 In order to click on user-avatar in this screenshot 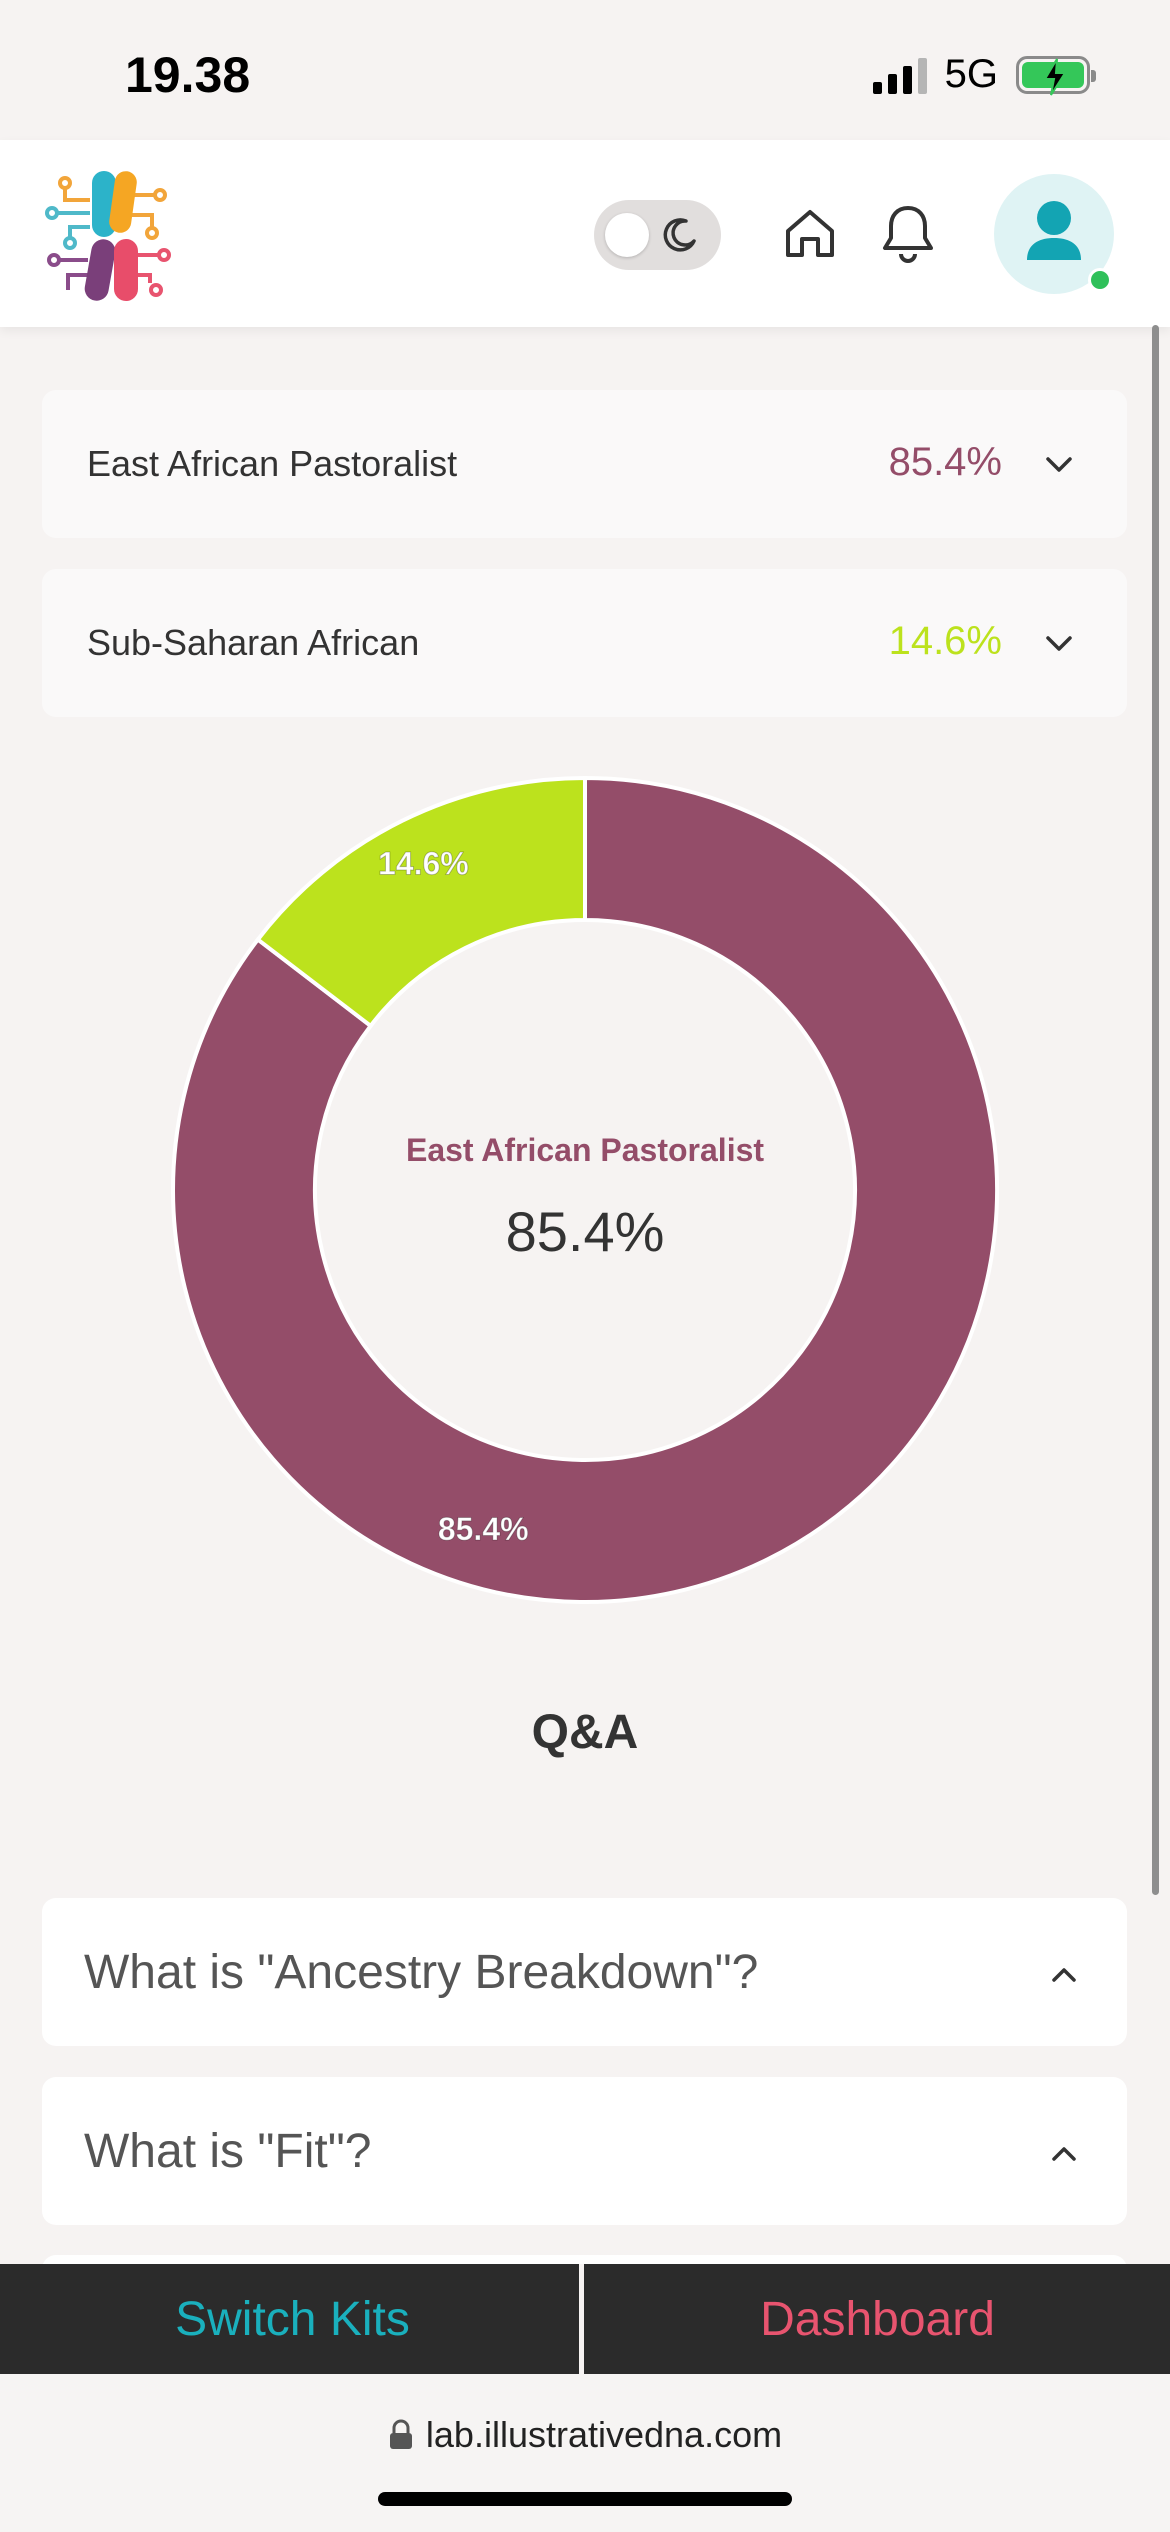, I will do `click(1054, 234)`.